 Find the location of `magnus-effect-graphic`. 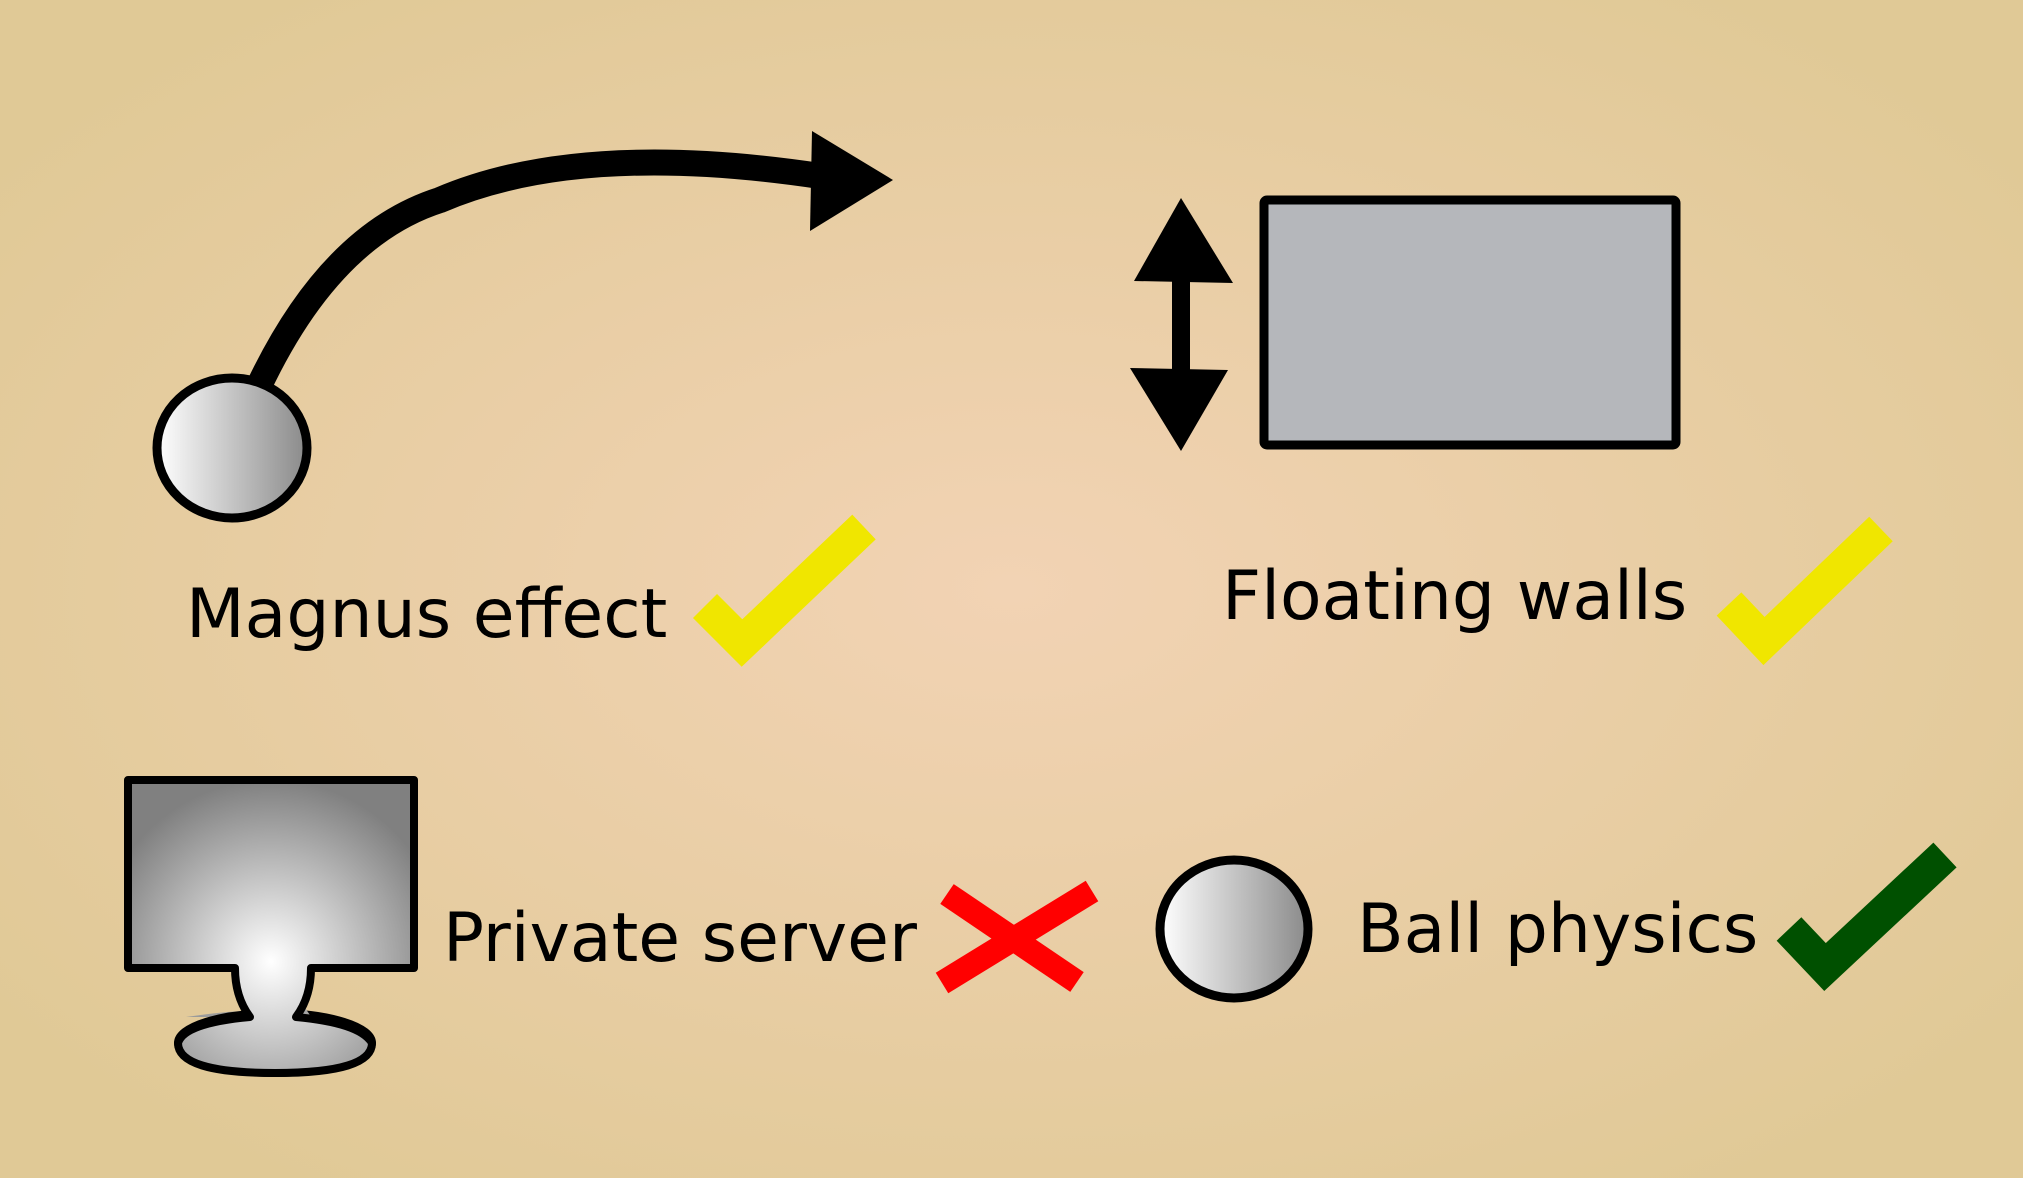

magnus-effect-graphic is located at coordinates (522, 327).